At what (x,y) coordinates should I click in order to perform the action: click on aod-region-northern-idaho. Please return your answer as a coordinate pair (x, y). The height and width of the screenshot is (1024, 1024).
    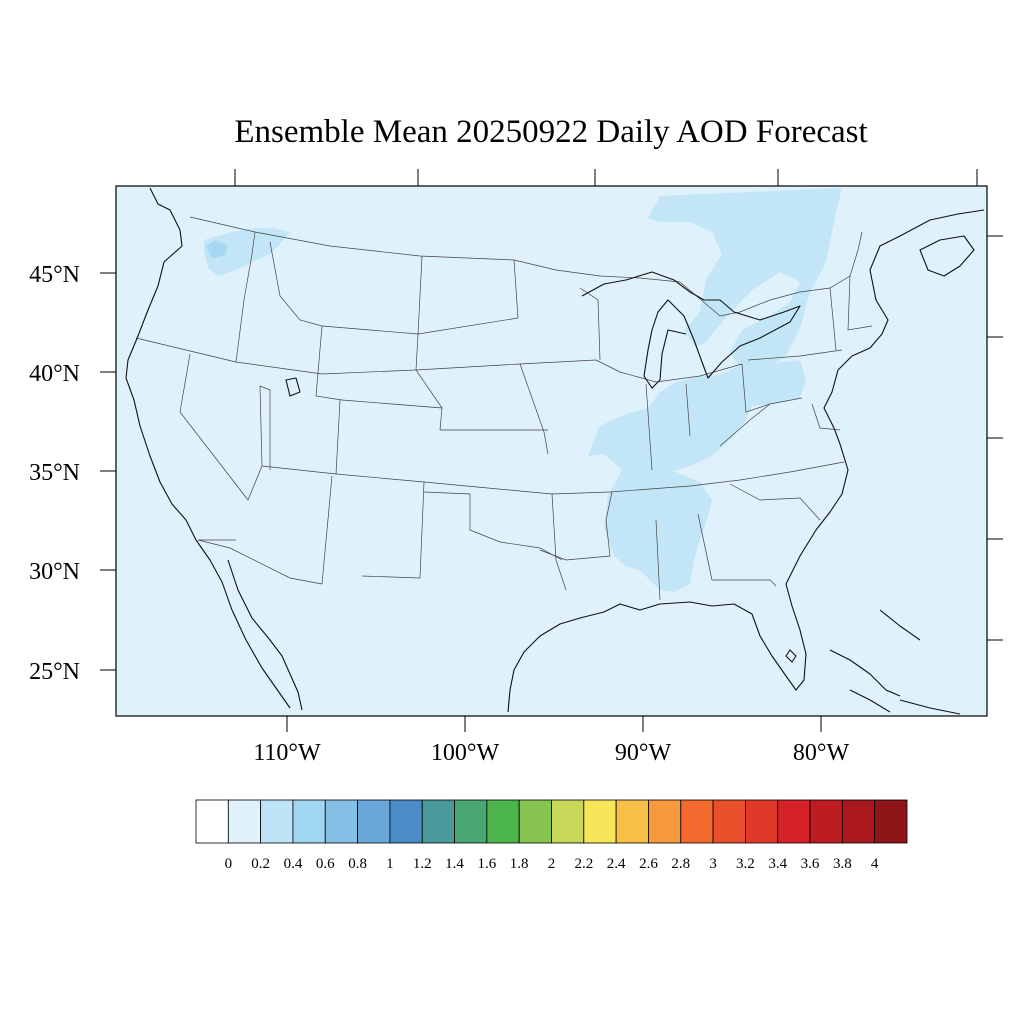
    Looking at the image, I should click on (247, 252).